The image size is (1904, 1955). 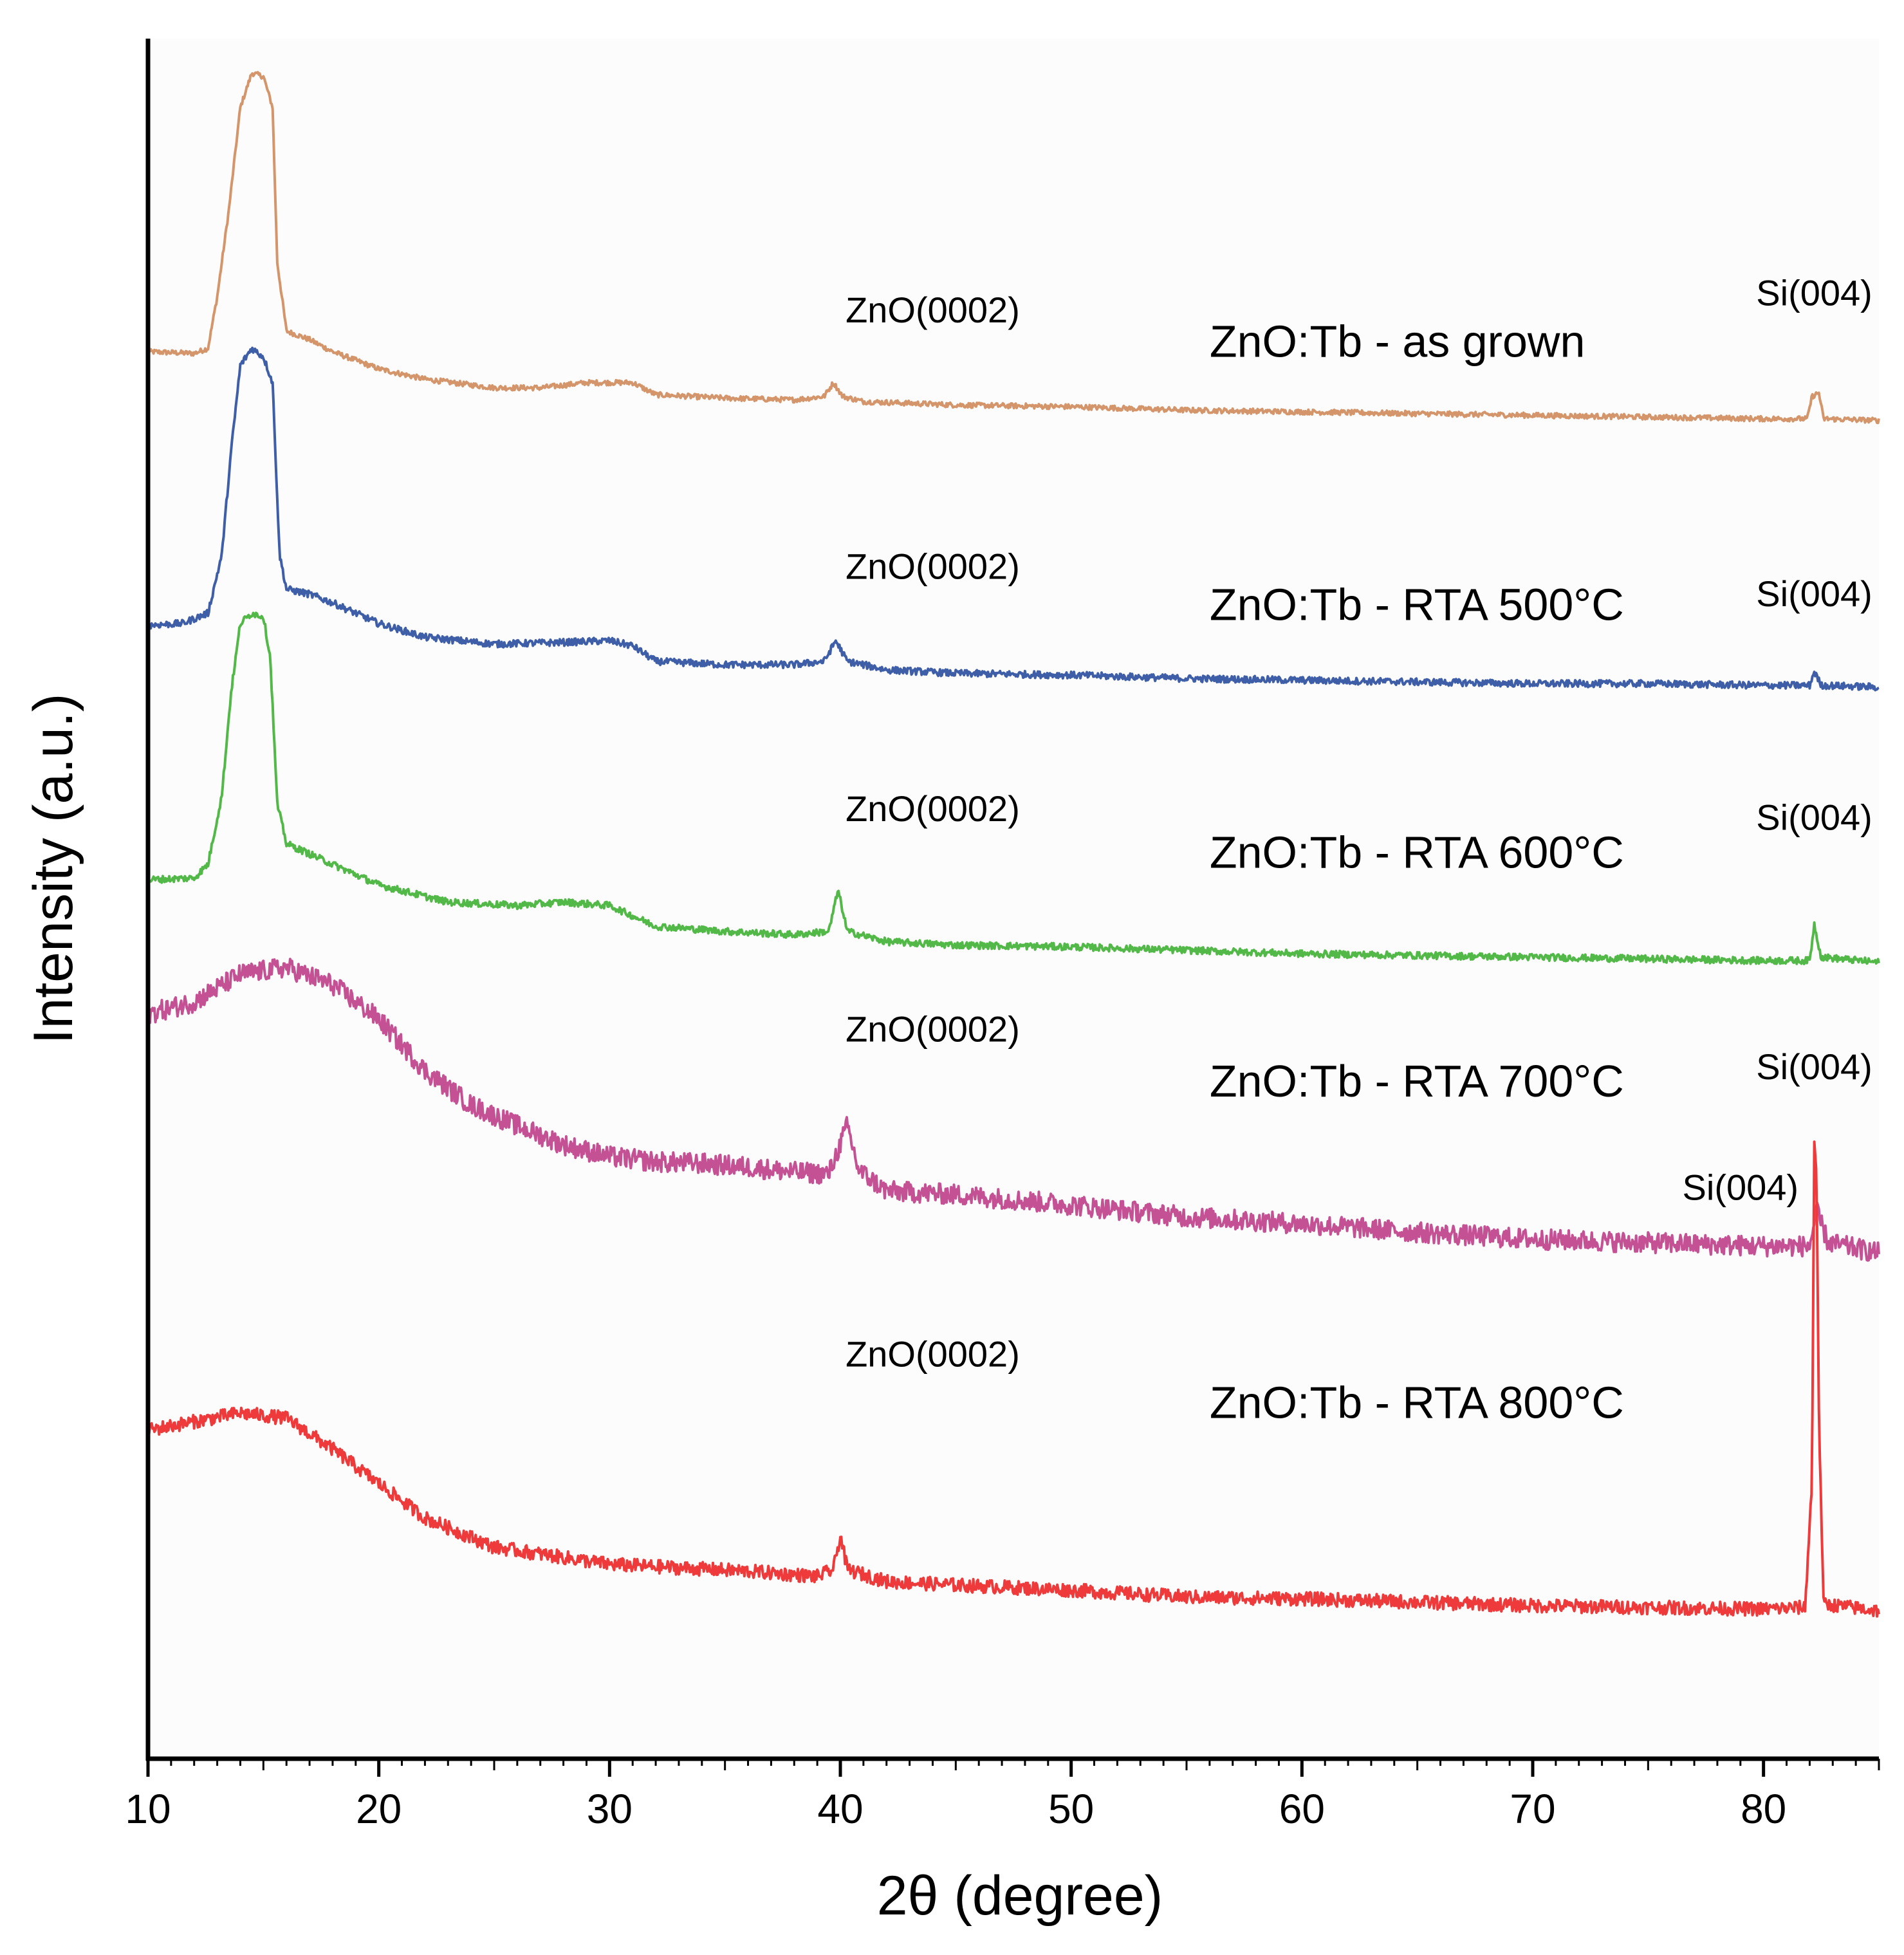 What do you see at coordinates (1302, 1809) in the screenshot?
I see `x-tick-label: 60` at bounding box center [1302, 1809].